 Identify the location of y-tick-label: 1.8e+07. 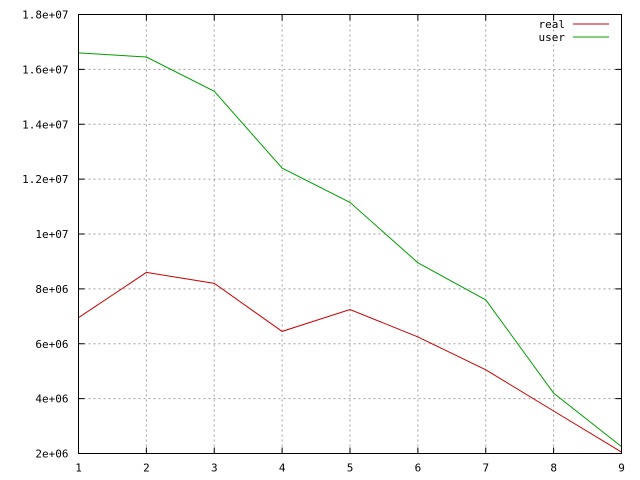
(45, 15).